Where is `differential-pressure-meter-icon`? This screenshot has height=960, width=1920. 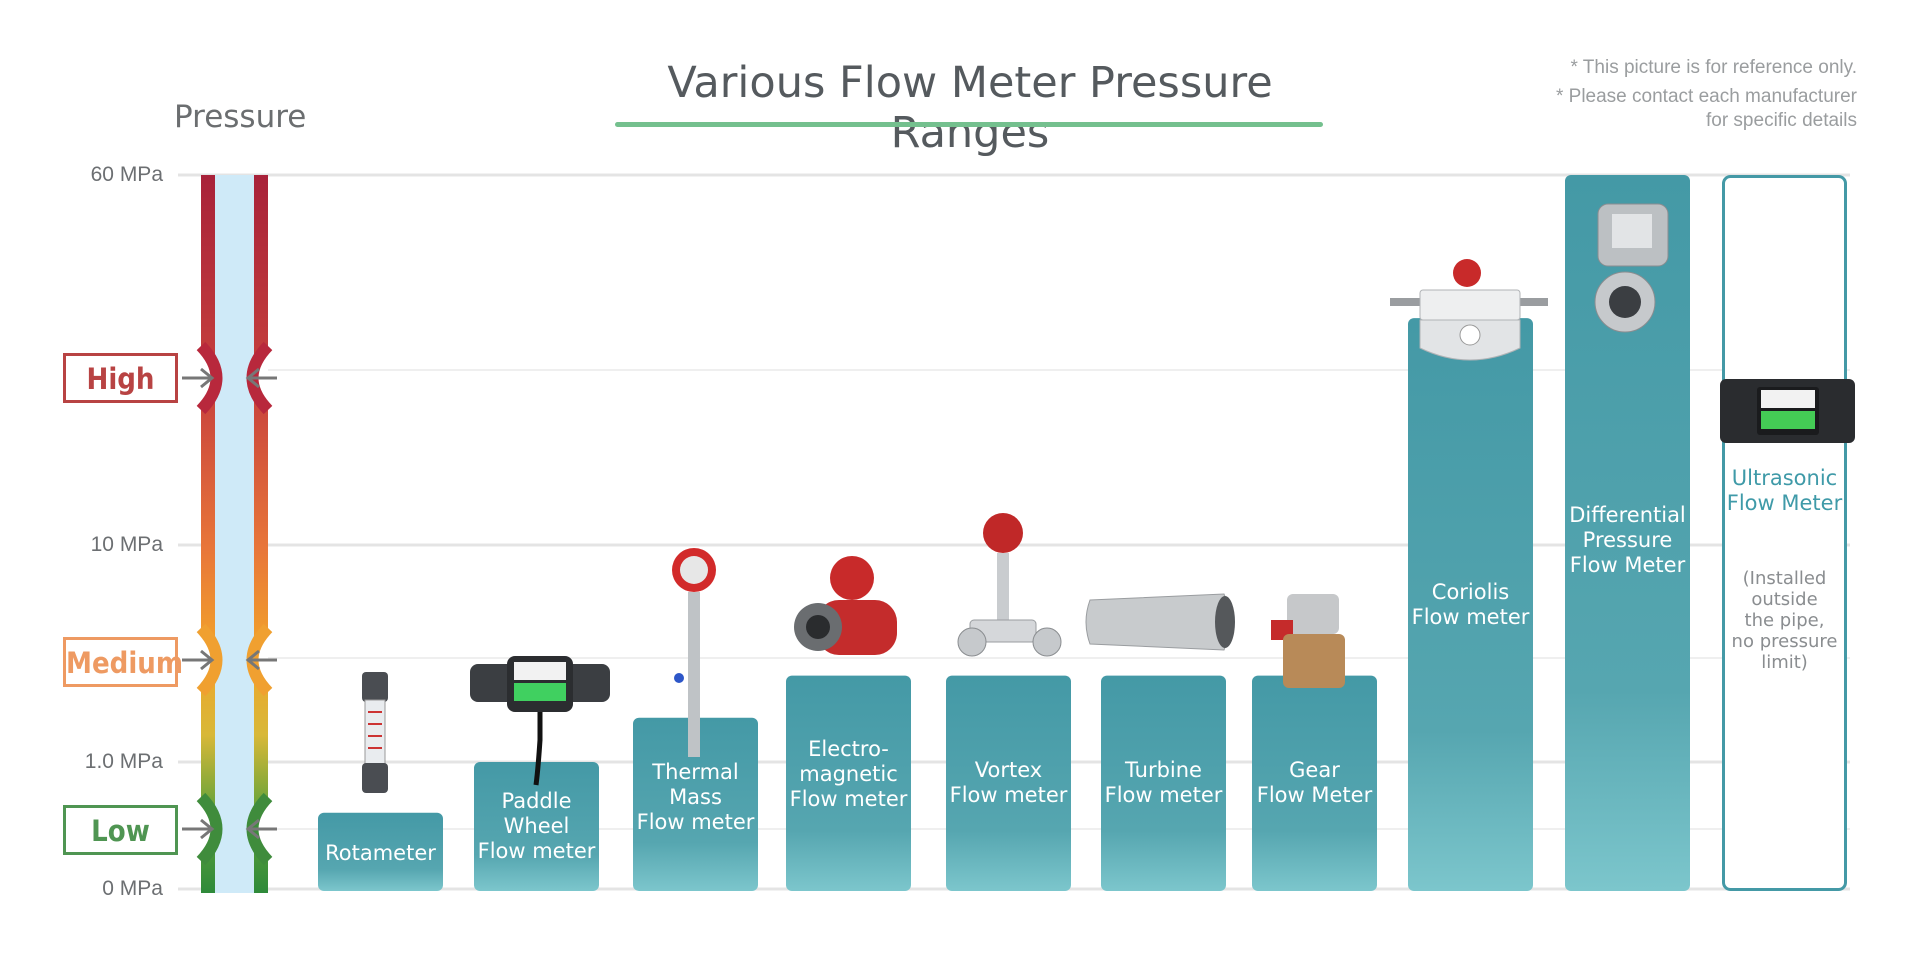
differential-pressure-meter-icon is located at coordinates (1631, 268).